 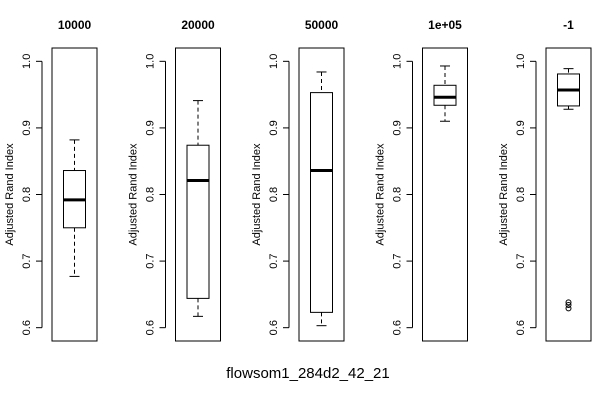 I want to click on boxplot-panel: 10000 0.6 0.7 0.8 0.9 1.0 Adjusted Rand Index, so click(x=51, y=180).